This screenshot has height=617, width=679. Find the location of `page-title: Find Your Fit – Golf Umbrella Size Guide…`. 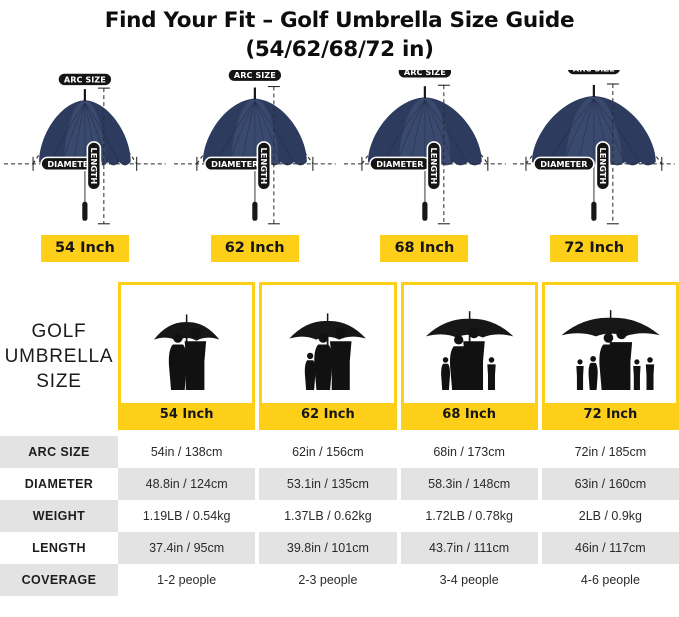

page-title: Find Your Fit – Golf Umbrella Size Guide… is located at coordinates (339, 32).